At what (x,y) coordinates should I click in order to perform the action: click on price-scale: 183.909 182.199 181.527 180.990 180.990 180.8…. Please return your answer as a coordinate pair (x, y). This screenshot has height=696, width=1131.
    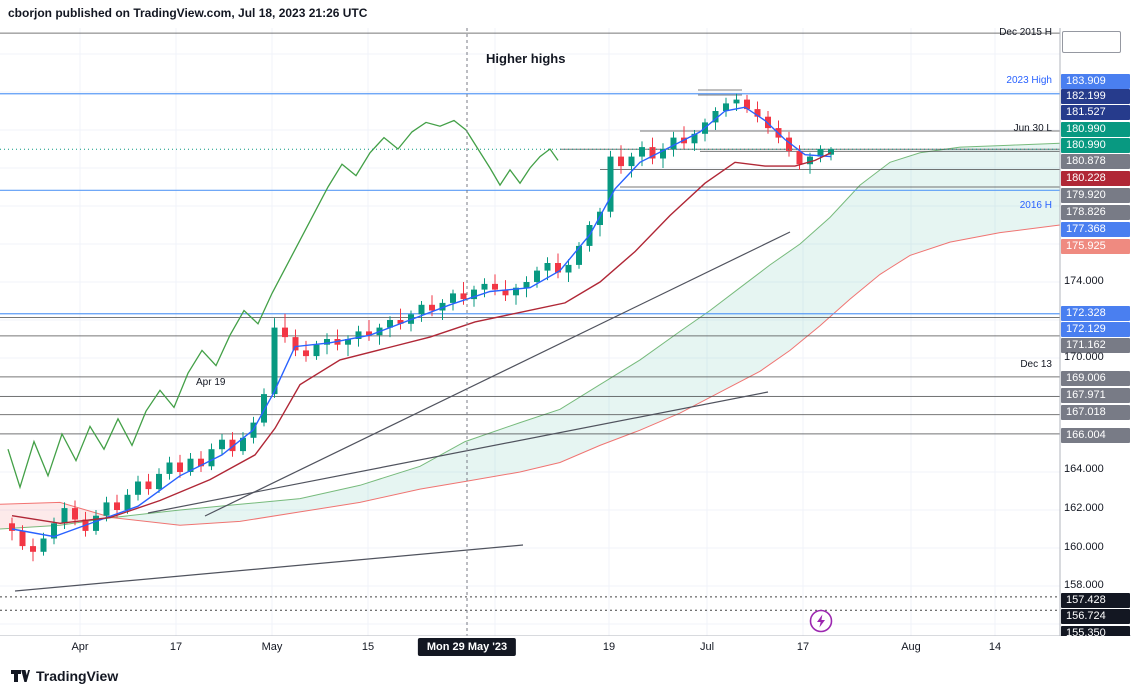
    Looking at the image, I should click on (1095, 334).